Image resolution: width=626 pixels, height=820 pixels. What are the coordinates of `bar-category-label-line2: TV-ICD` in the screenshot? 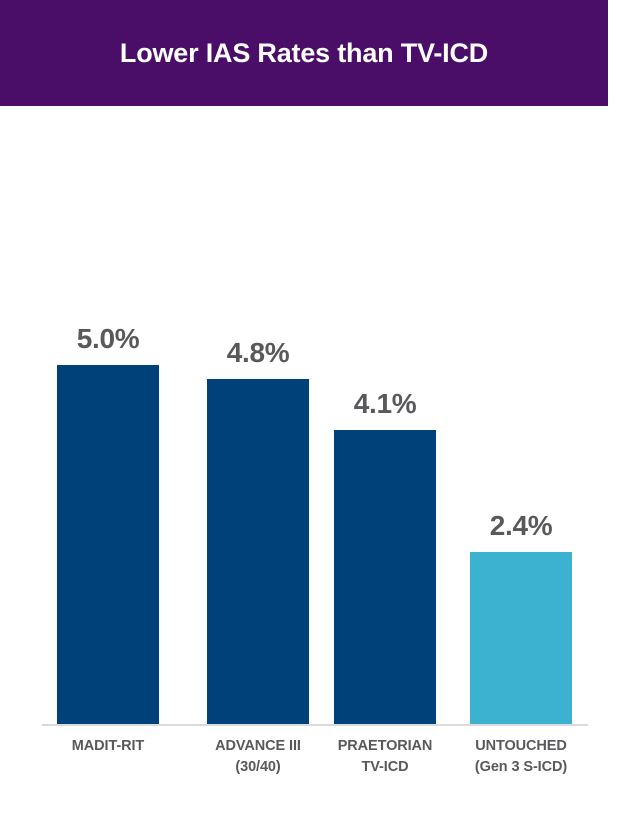 It's located at (385, 767).